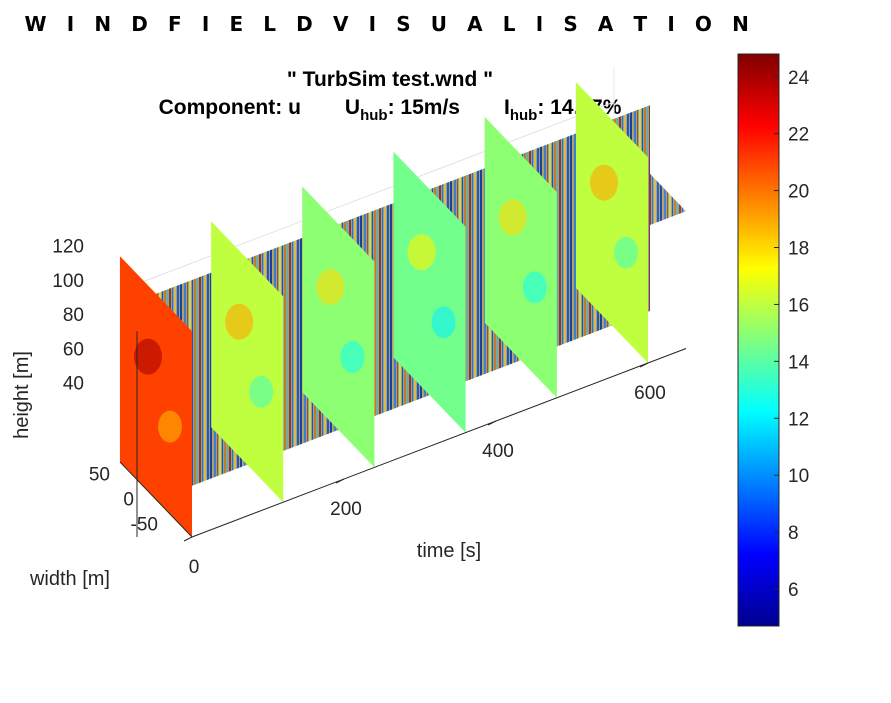 The image size is (891, 703). I want to click on x-tick-label: 0, so click(194, 567).